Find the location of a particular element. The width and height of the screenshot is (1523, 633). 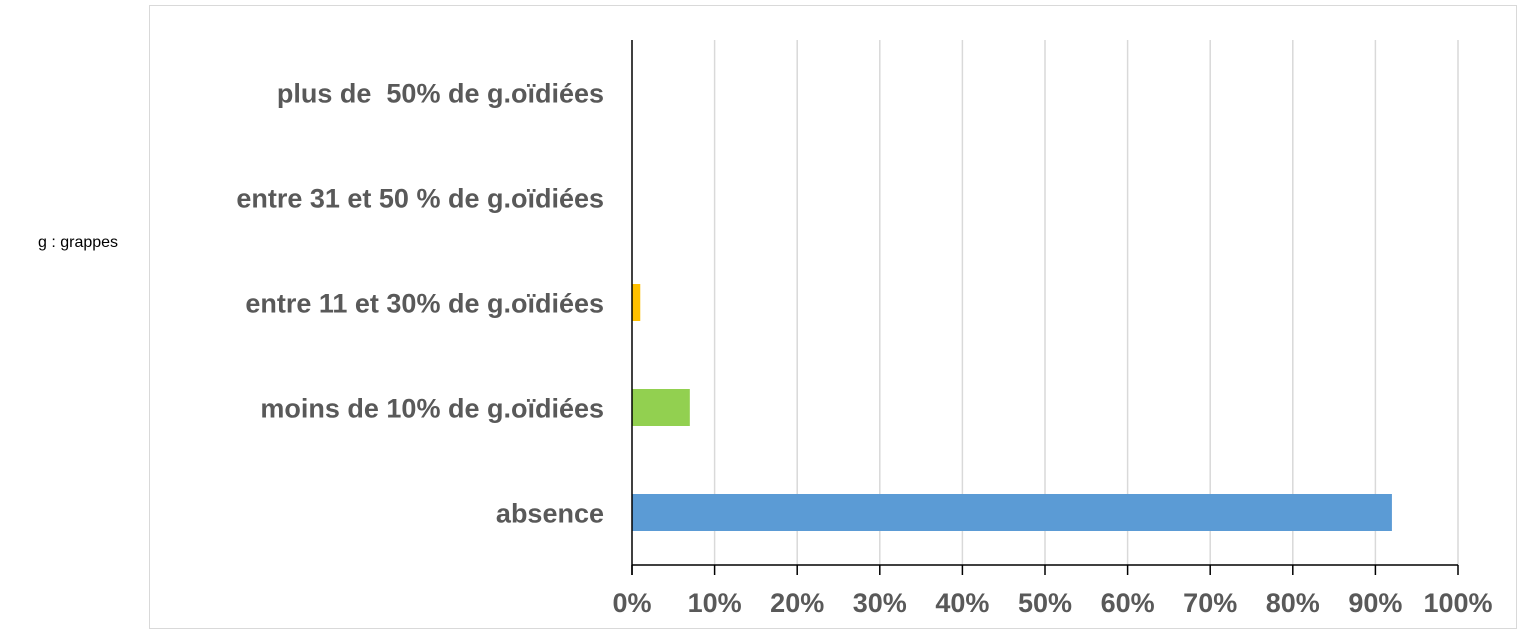

x-tick-label: 30% is located at coordinates (880, 603).